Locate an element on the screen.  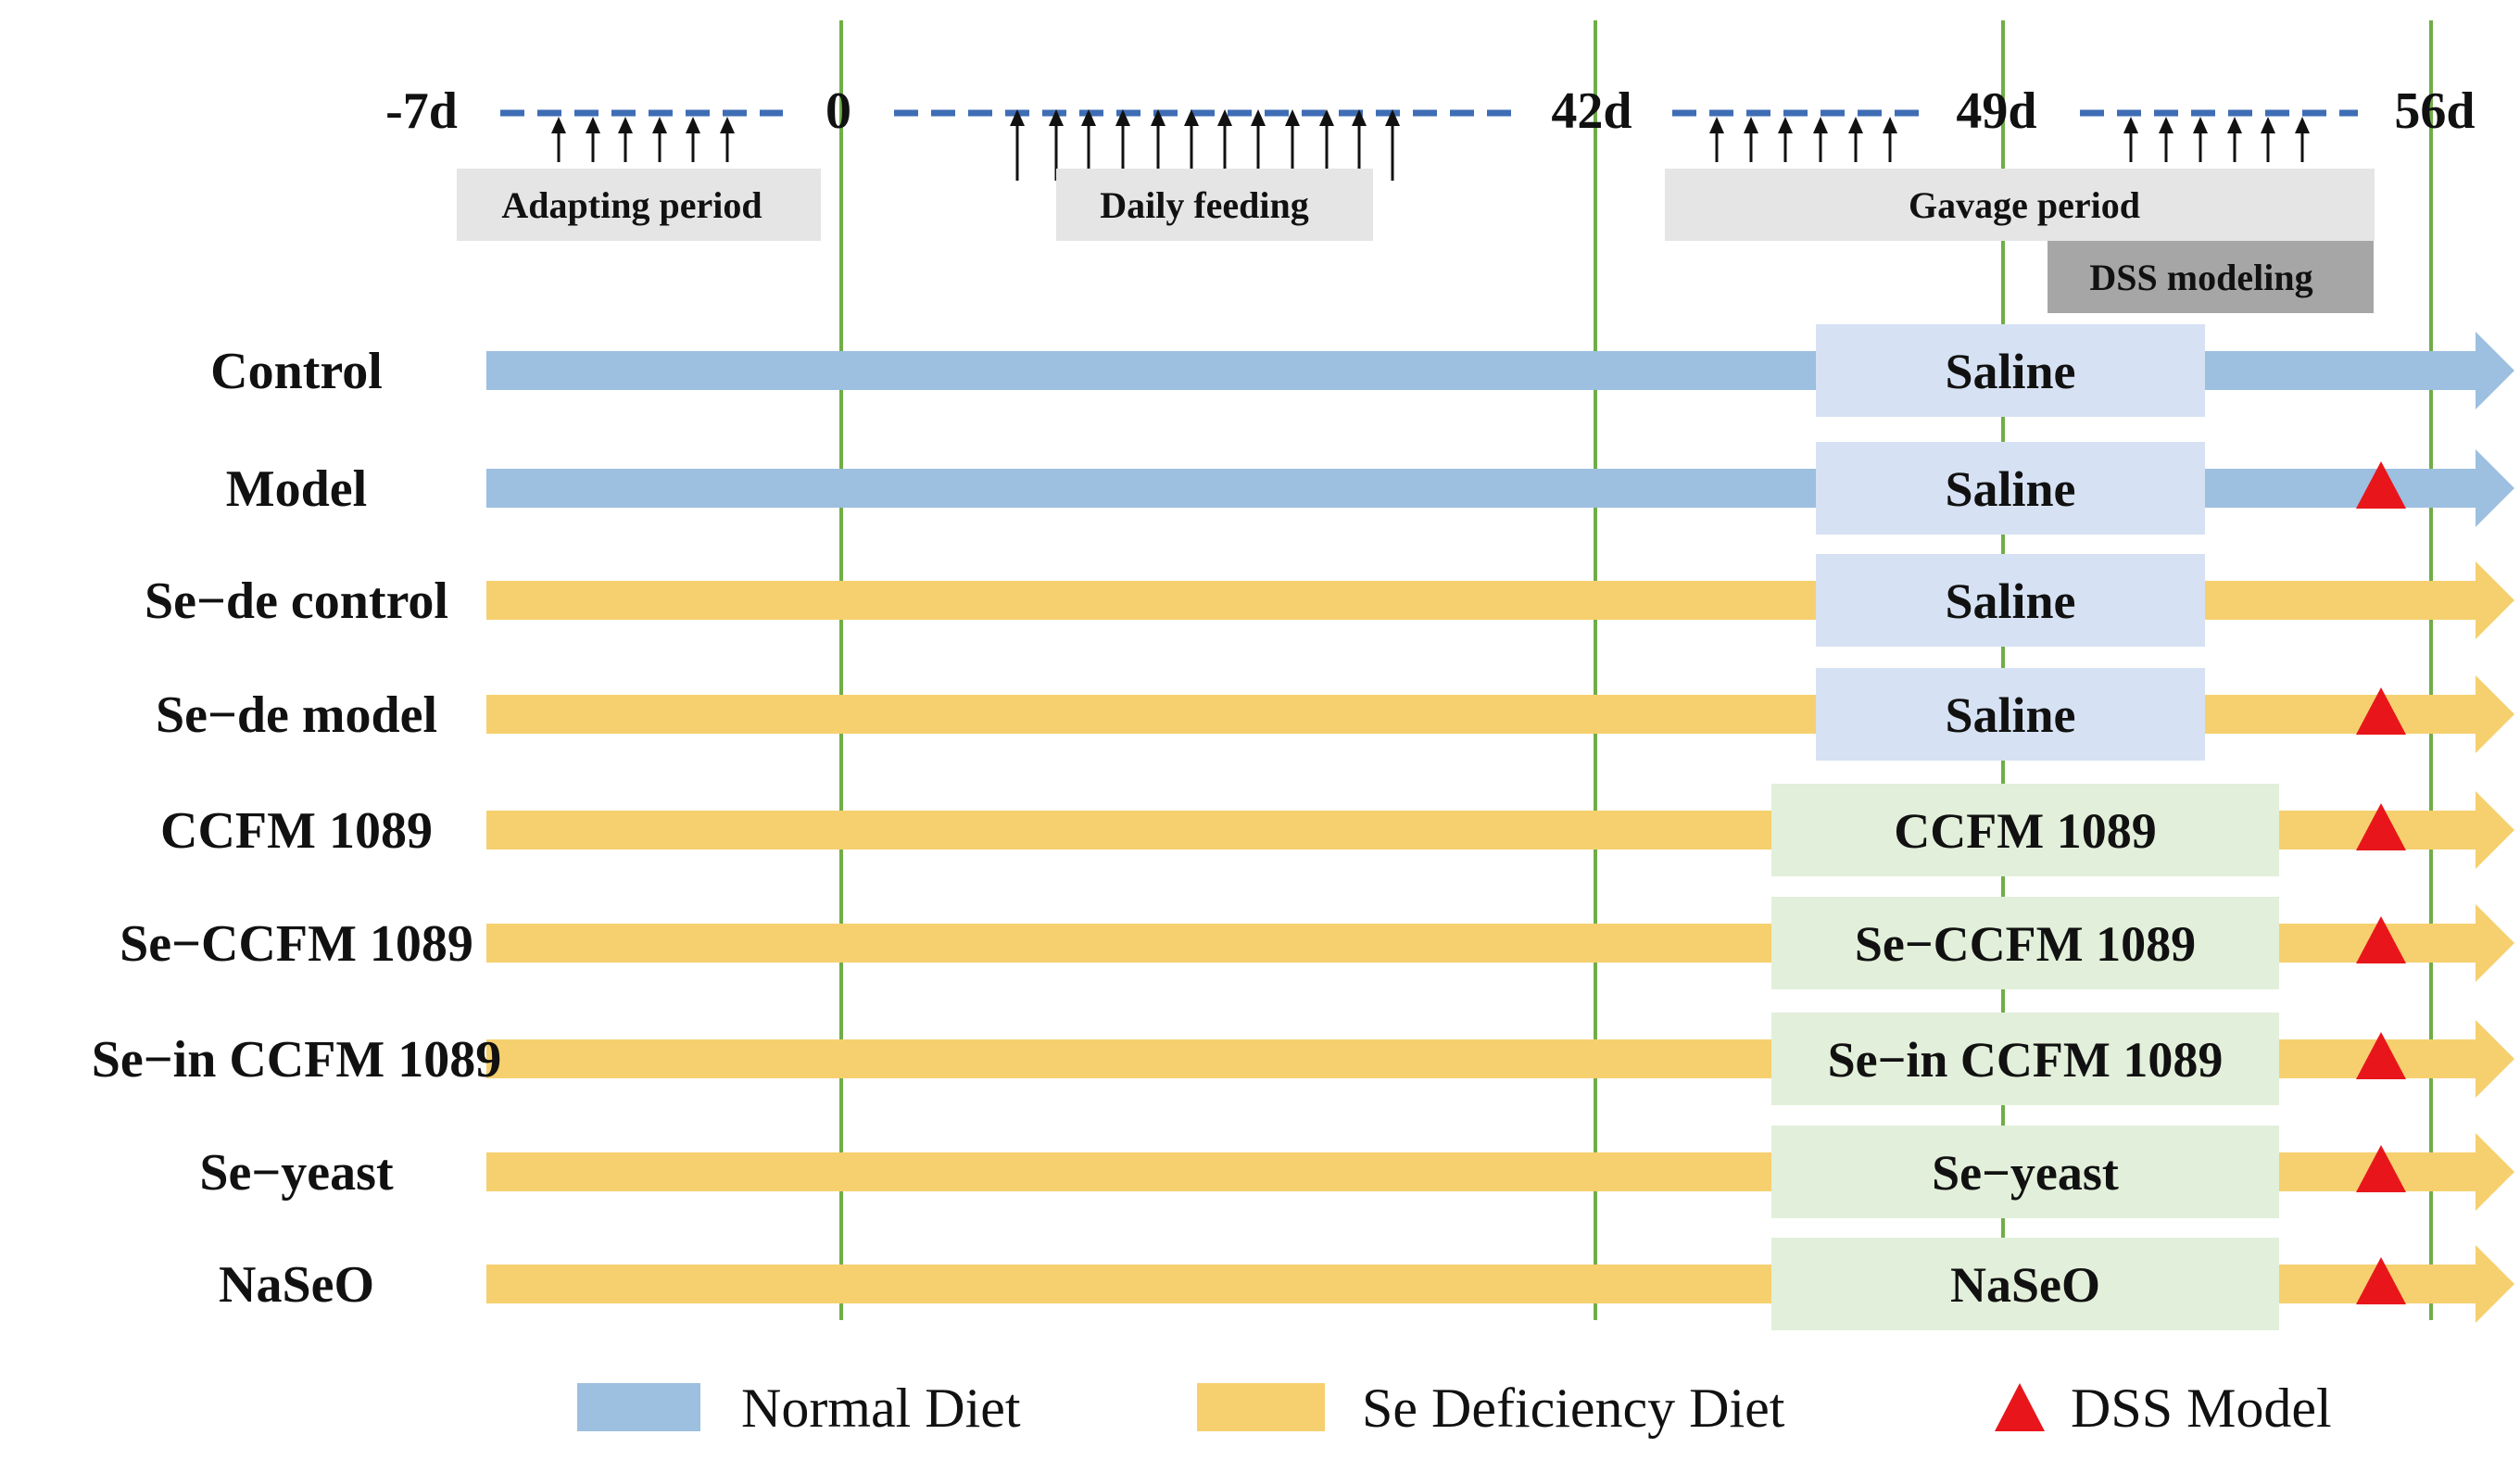
treatment-label: CCFM 1089 is located at coordinates (2025, 831).